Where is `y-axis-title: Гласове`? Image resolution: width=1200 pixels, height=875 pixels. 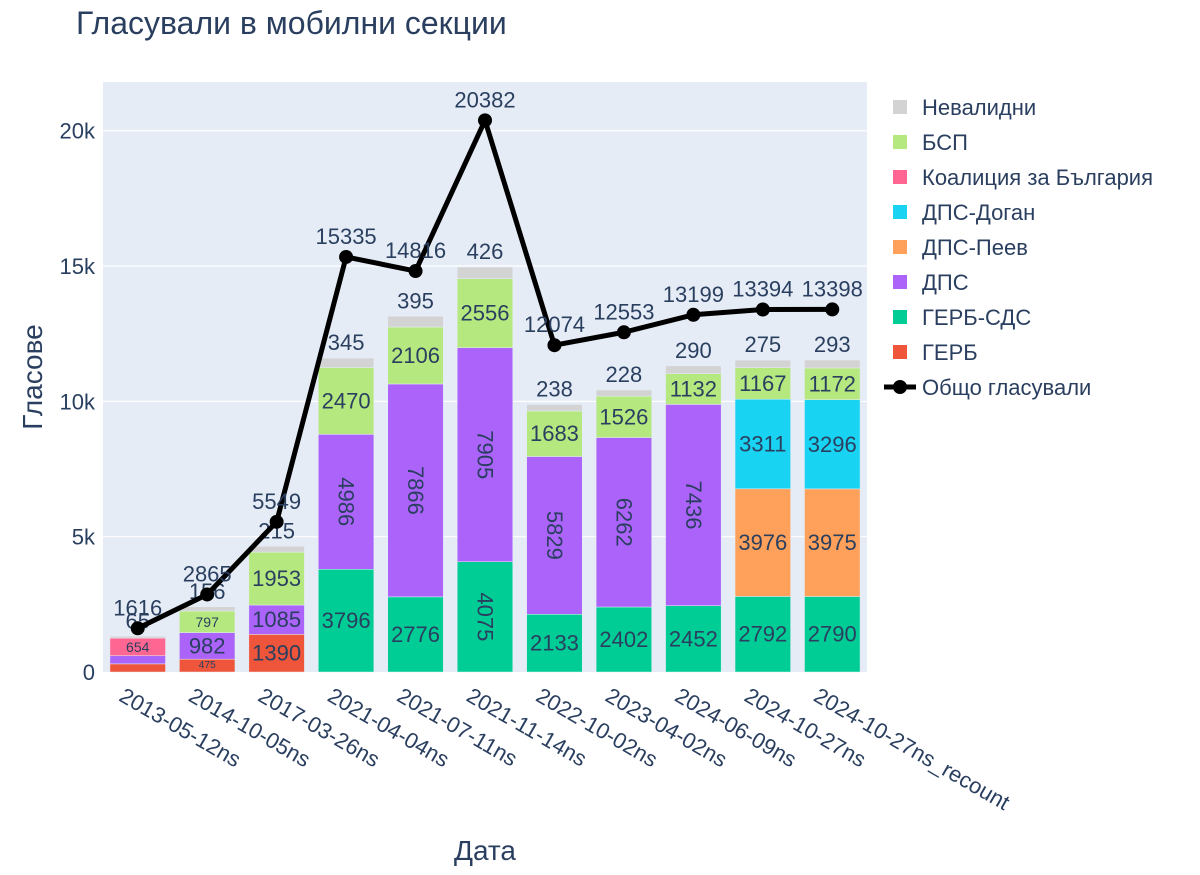 y-axis-title: Гласове is located at coordinates (32, 377).